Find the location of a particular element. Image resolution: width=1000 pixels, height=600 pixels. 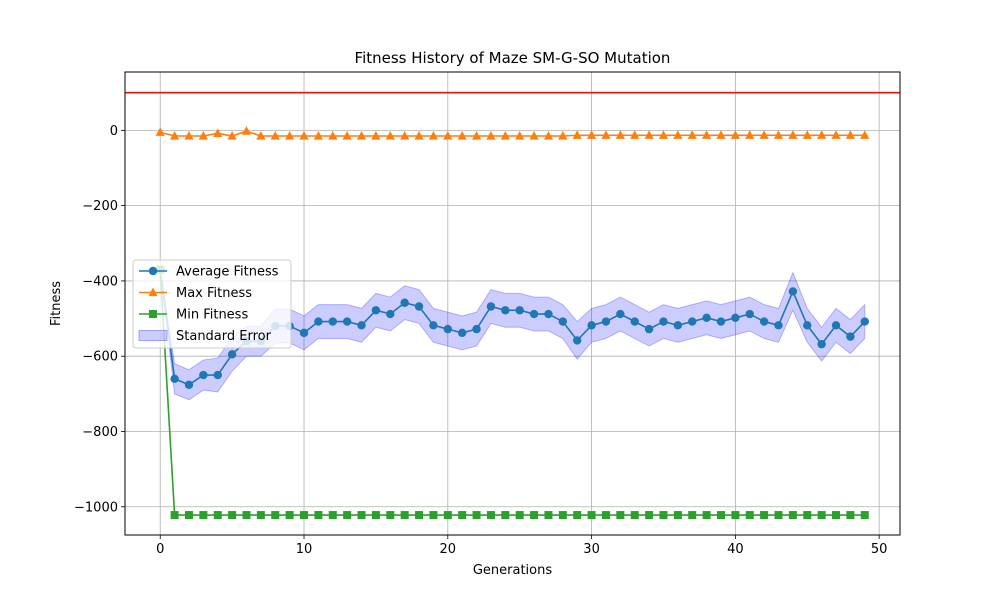

y-tick-label: −800 is located at coordinates (100, 432).